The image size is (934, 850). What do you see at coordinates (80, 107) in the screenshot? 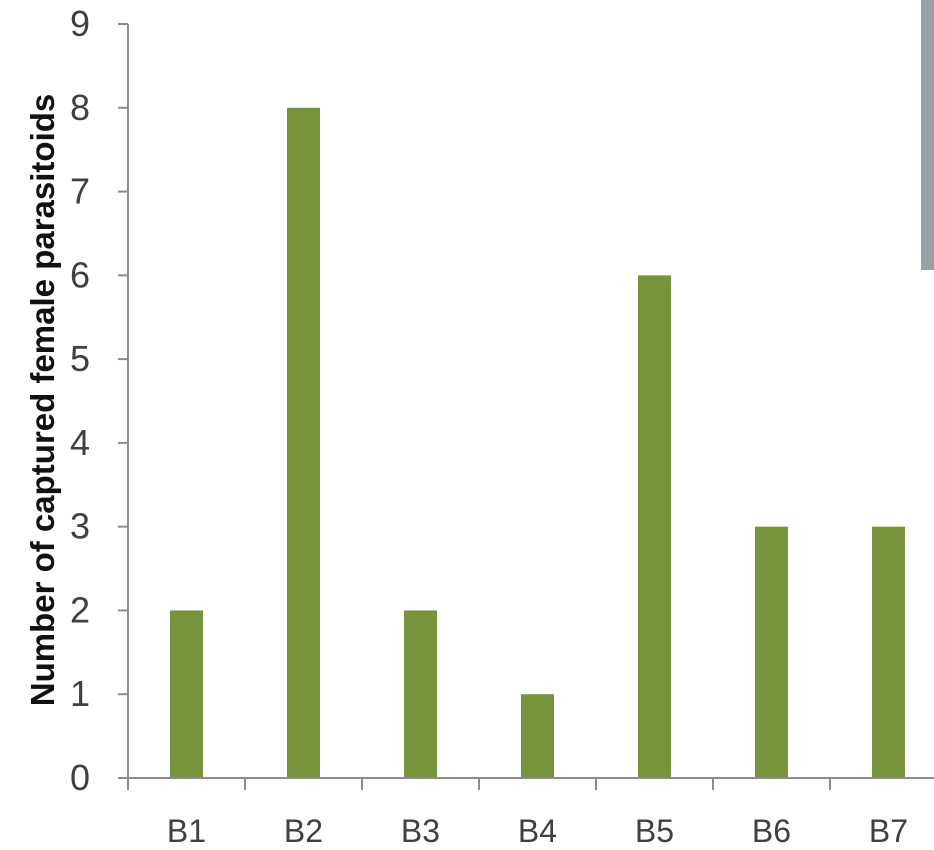
I see `y-tick-label: 8` at bounding box center [80, 107].